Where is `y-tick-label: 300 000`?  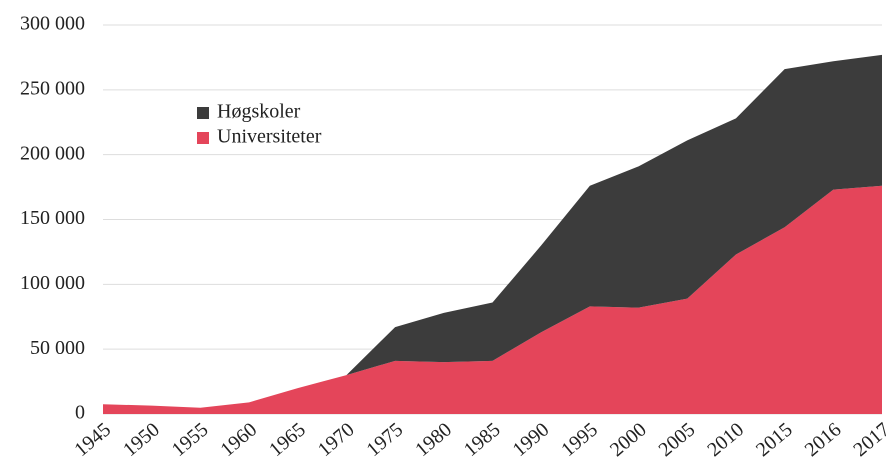 y-tick-label: 300 000 is located at coordinates (52, 24).